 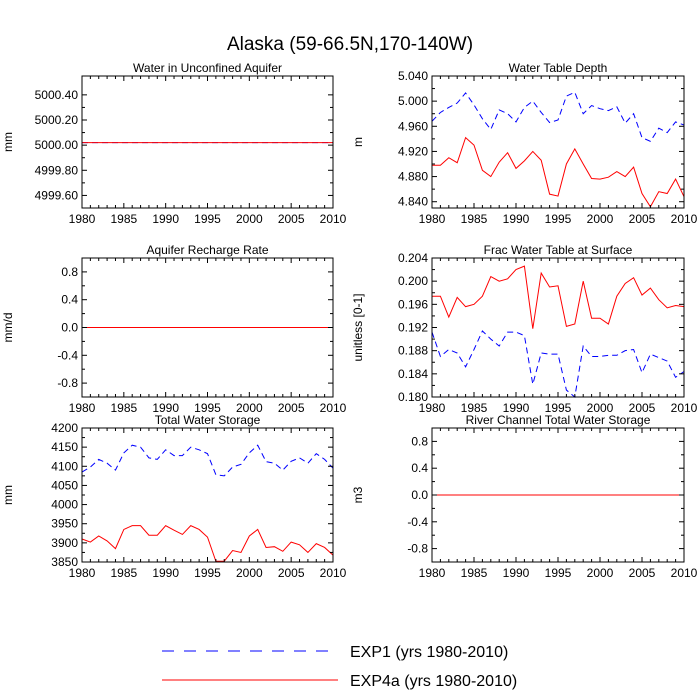 What do you see at coordinates (208, 420) in the screenshot?
I see `panel-title: Total Water Storage` at bounding box center [208, 420].